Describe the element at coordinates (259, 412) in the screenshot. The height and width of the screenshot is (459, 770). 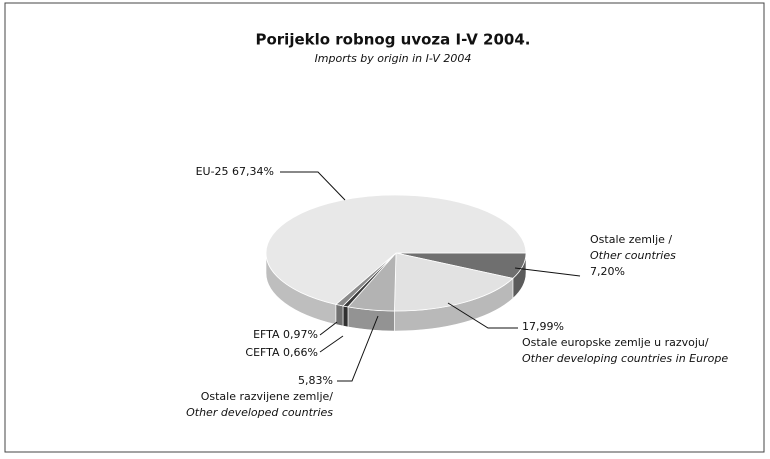
I see `category-name-en: Other developed countries` at that location.